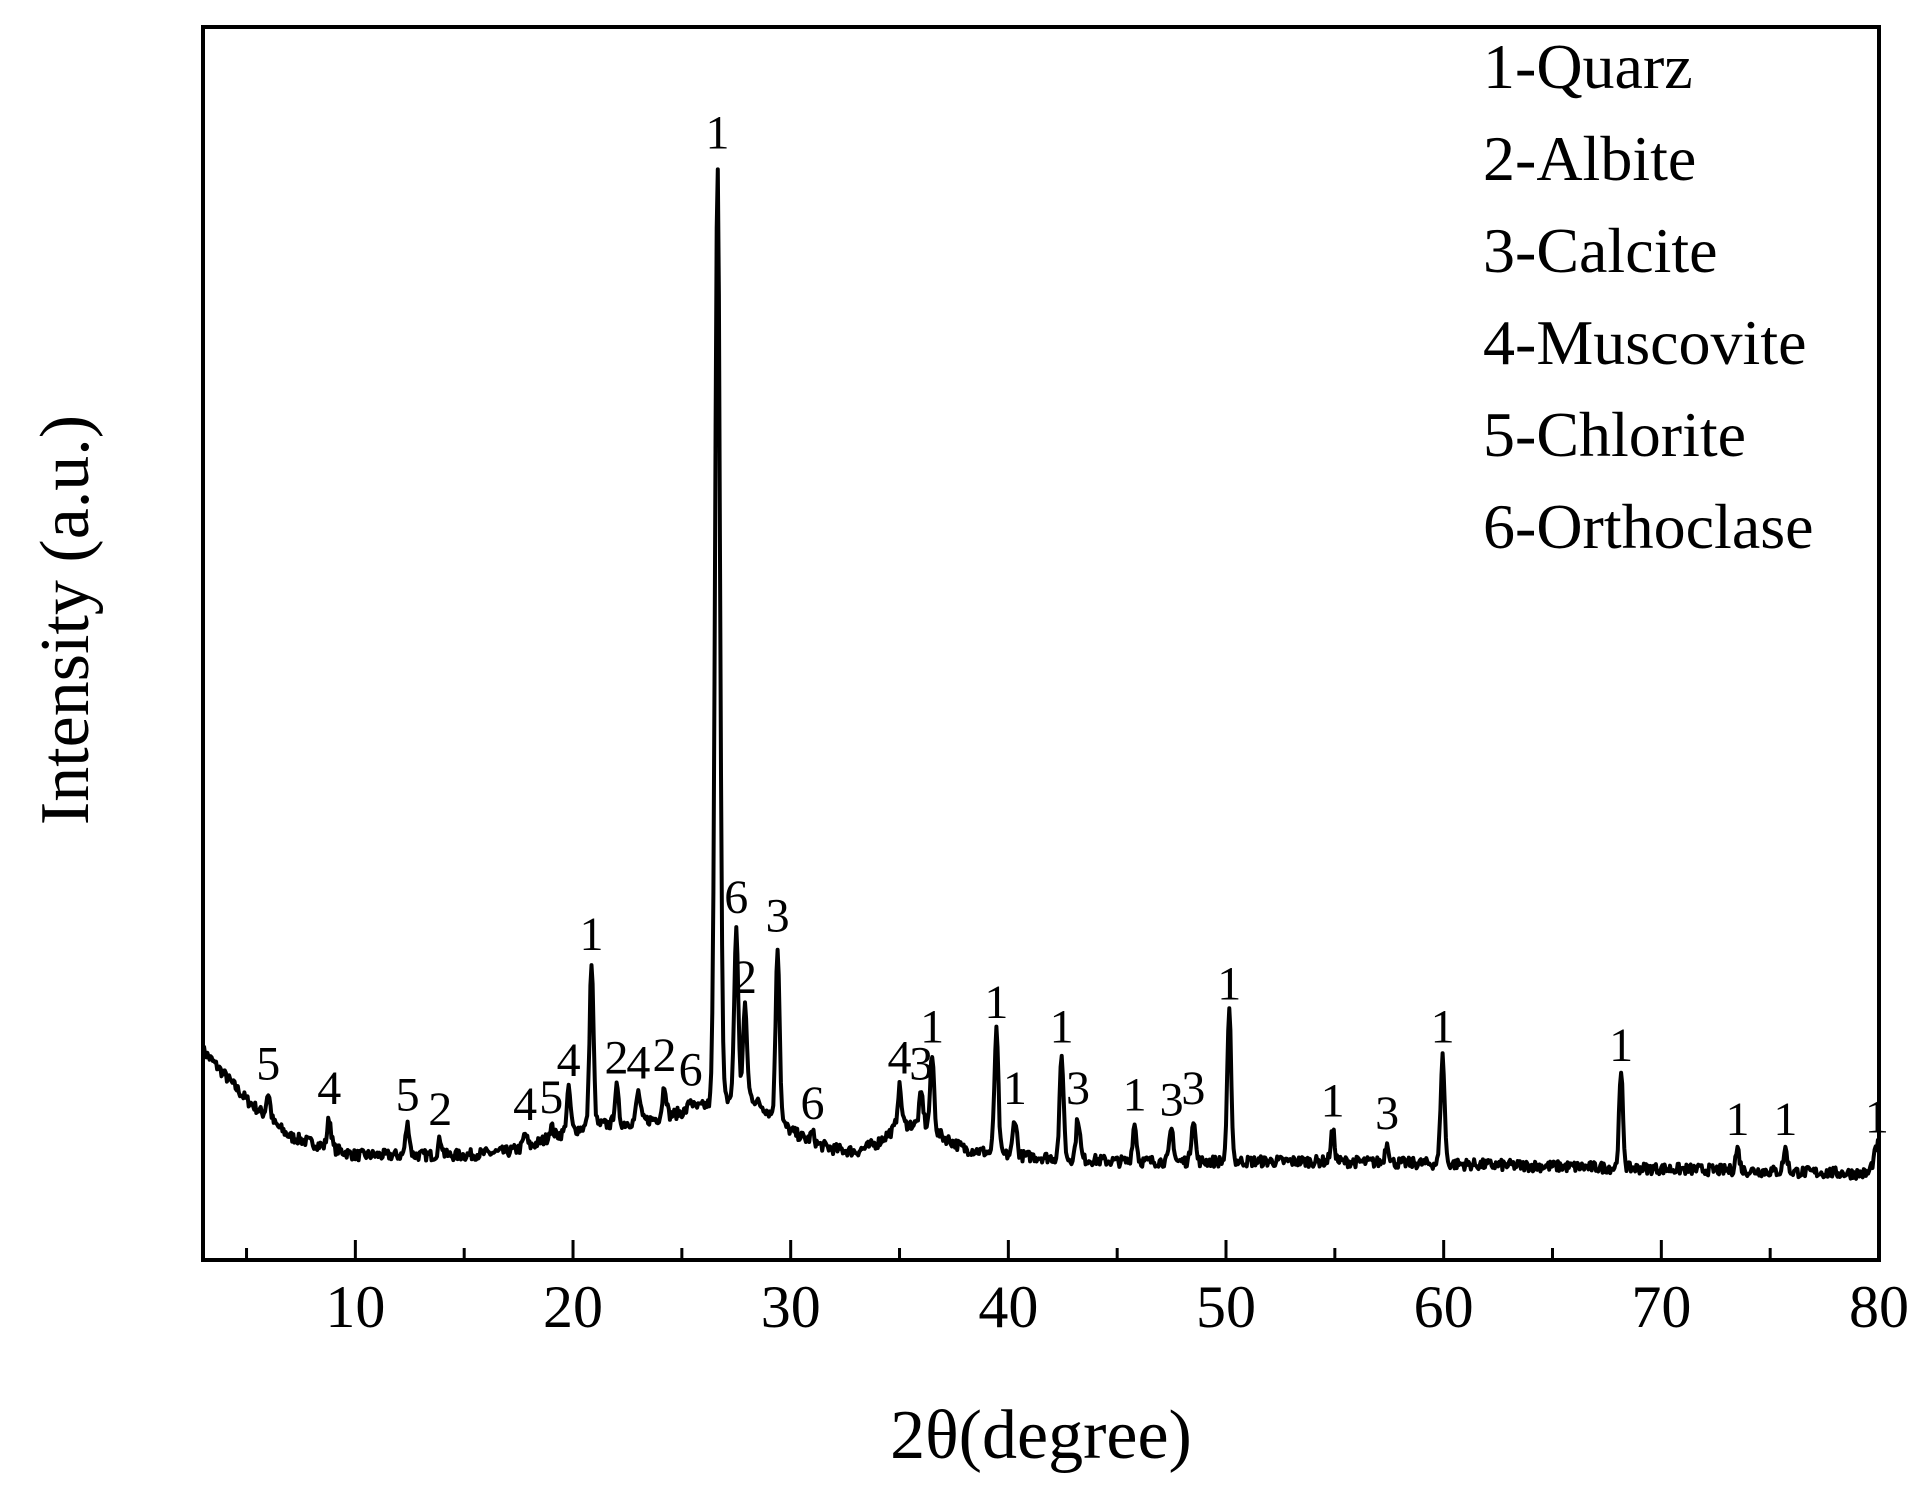 The width and height of the screenshot is (1931, 1507). What do you see at coordinates (1117, 1307) in the screenshot?
I see `x-axis-tick-labels: 10 20 30 40 50 60 70 80` at bounding box center [1117, 1307].